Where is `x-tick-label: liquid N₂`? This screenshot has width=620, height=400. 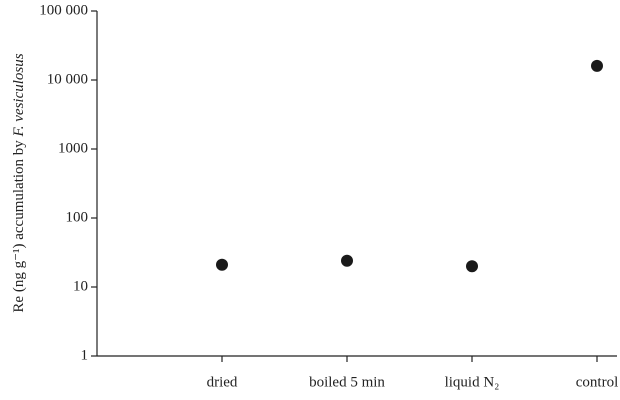 x-tick-label: liquid N₂ is located at coordinates (472, 382).